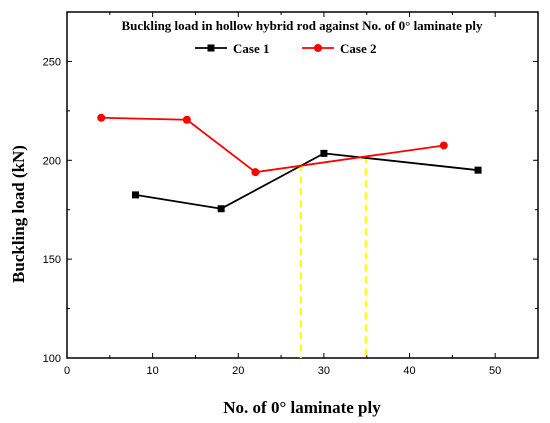  What do you see at coordinates (153, 371) in the screenshot?
I see `x-tick-label: 10` at bounding box center [153, 371].